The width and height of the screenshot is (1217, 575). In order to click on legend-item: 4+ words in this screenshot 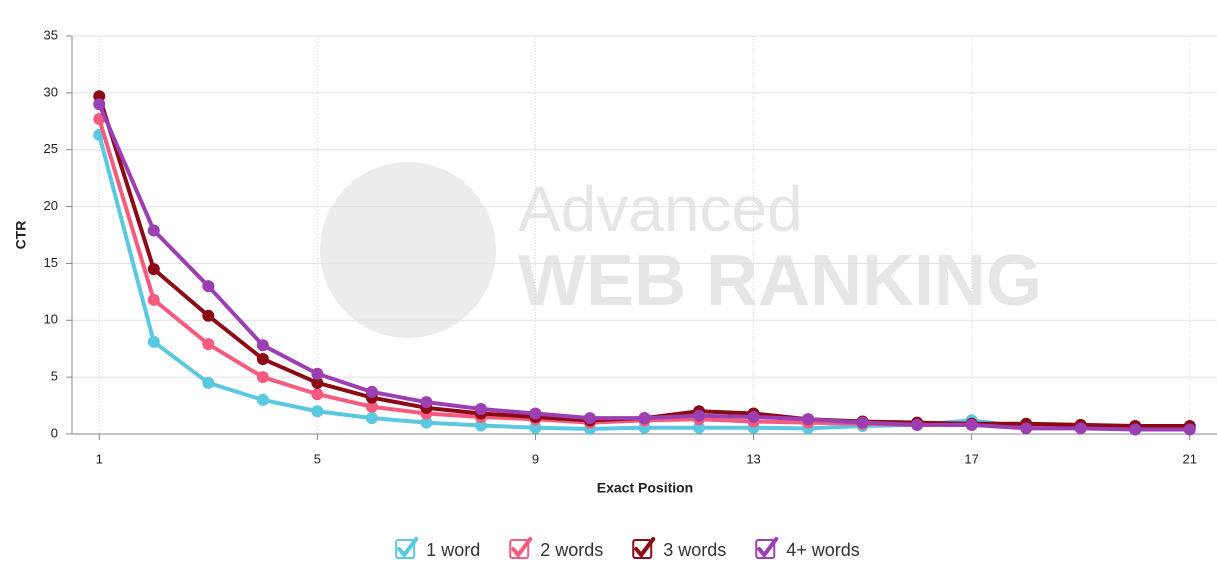, I will do `click(807, 548)`.